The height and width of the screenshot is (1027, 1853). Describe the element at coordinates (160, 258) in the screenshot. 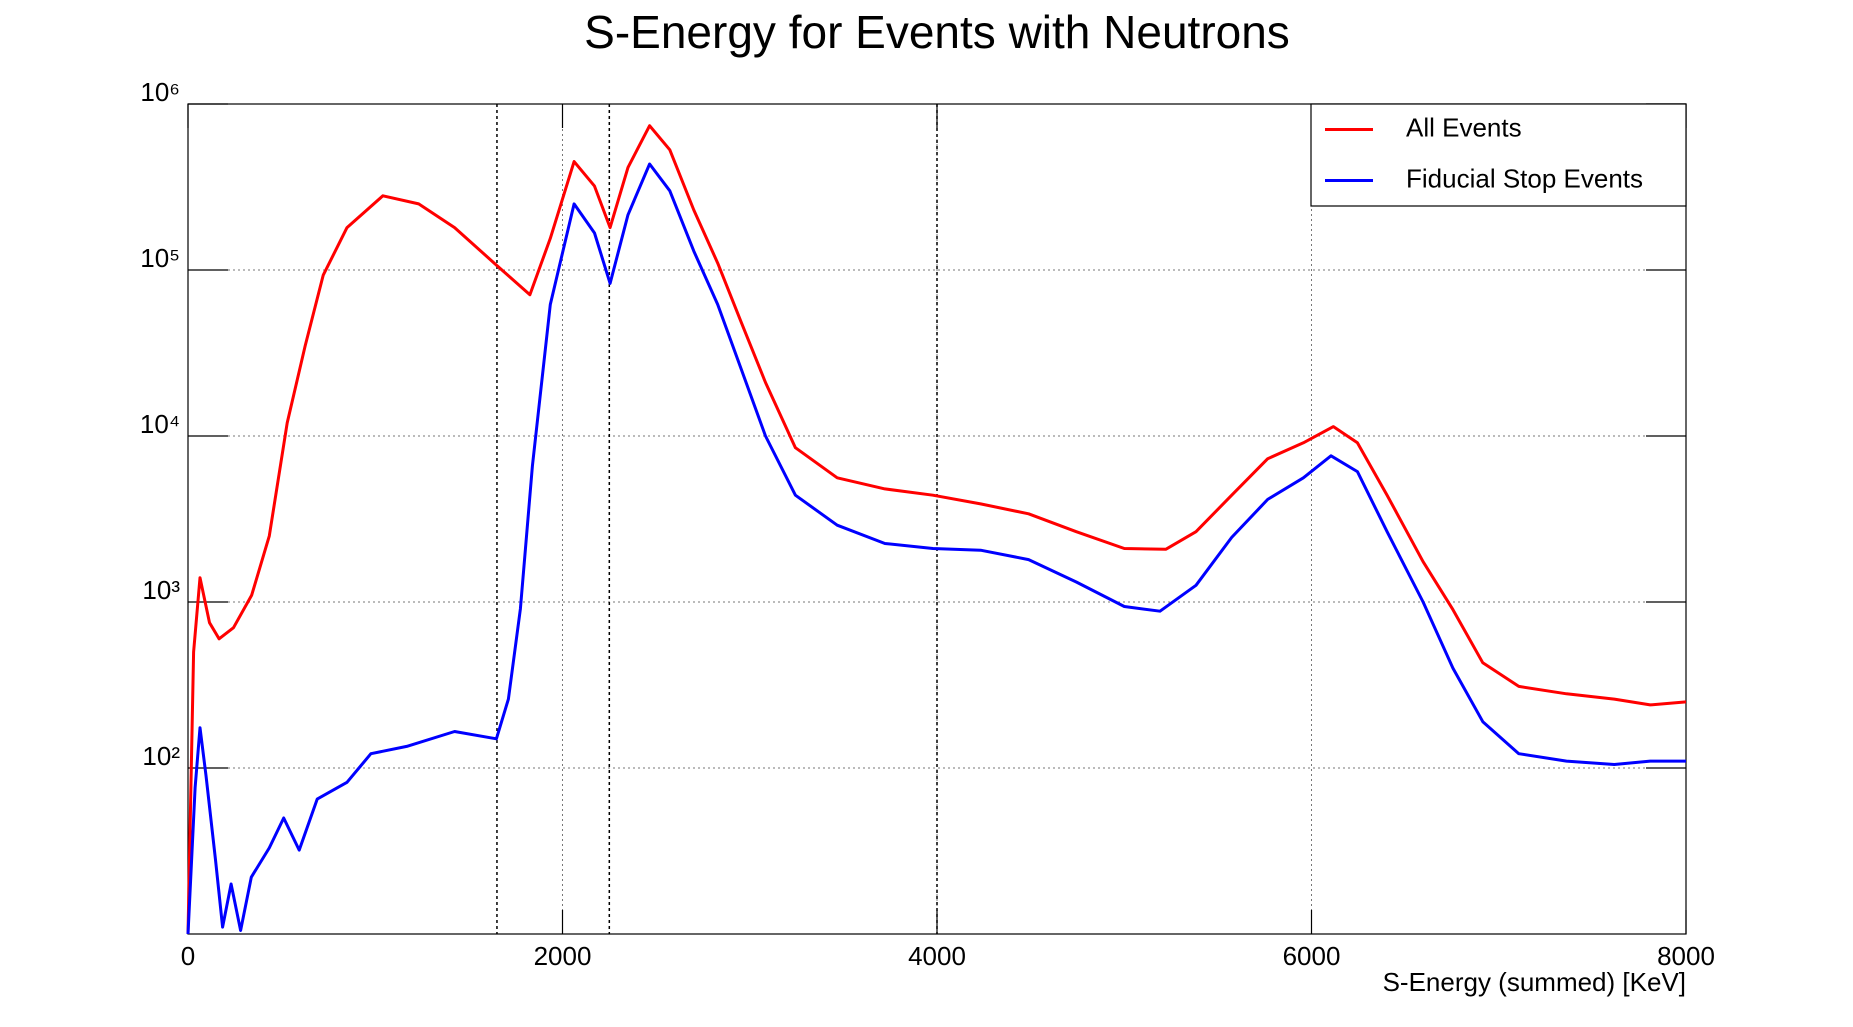

I see `y-tick-label: 10⁵` at that location.